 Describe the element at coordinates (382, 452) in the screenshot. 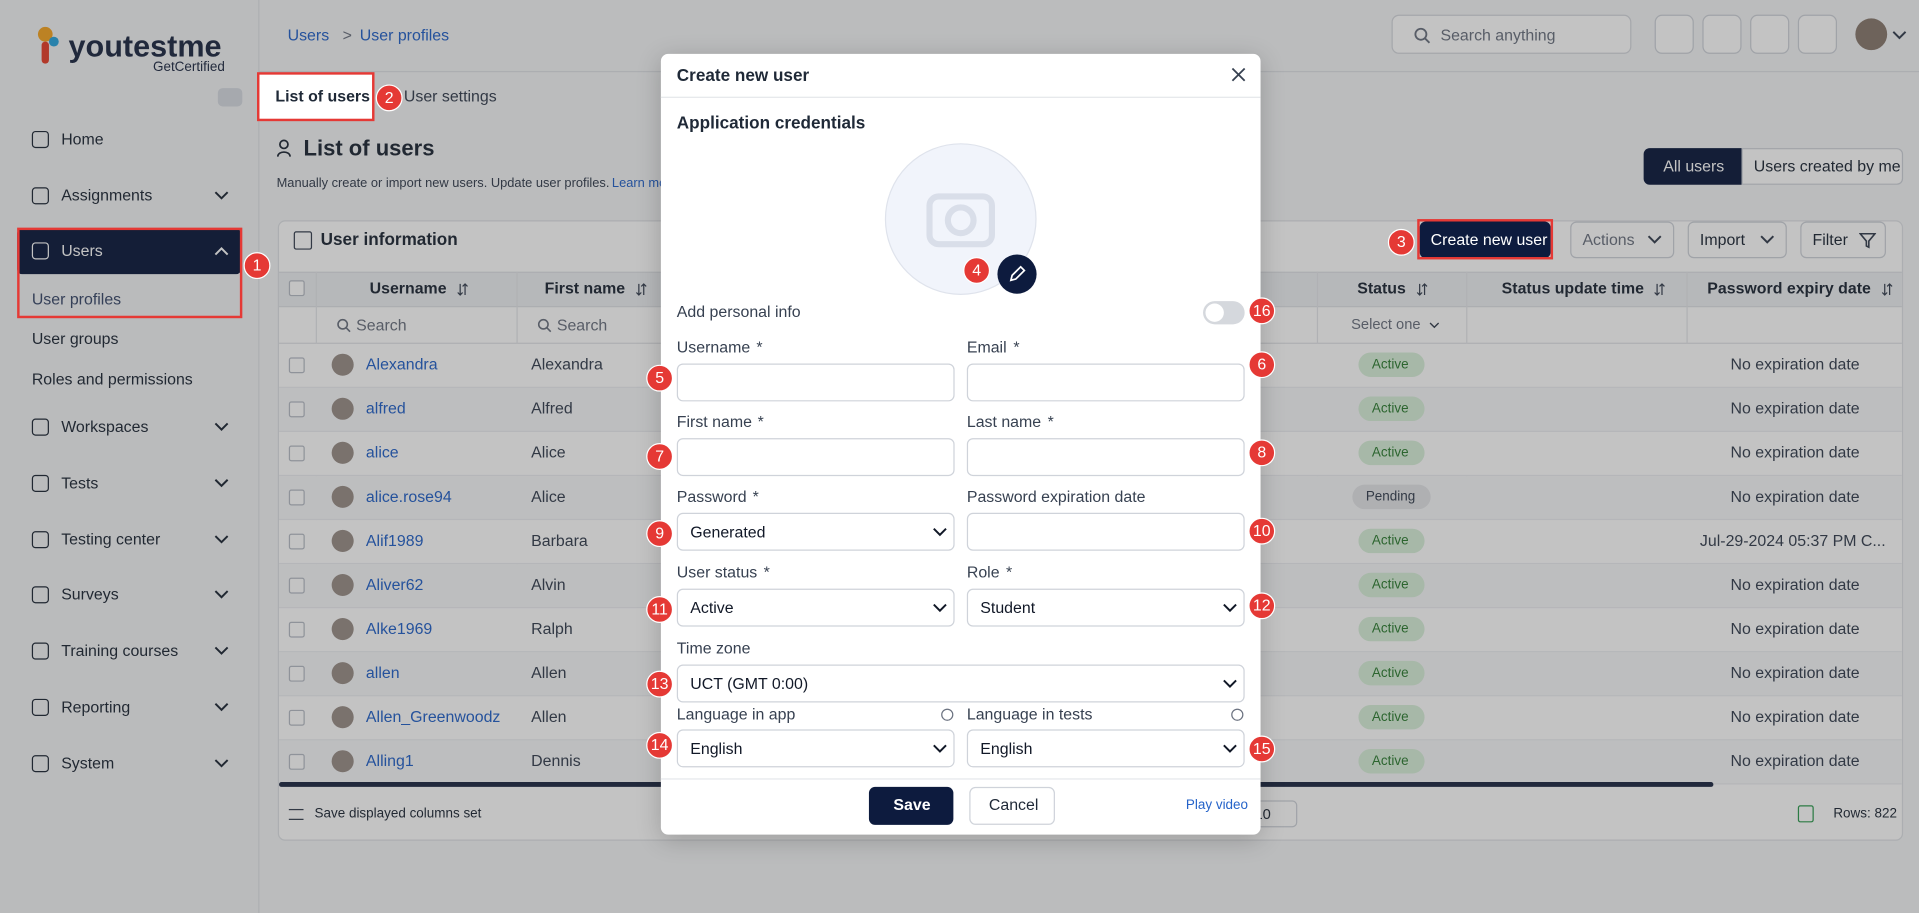

I see `username-link: alice` at that location.